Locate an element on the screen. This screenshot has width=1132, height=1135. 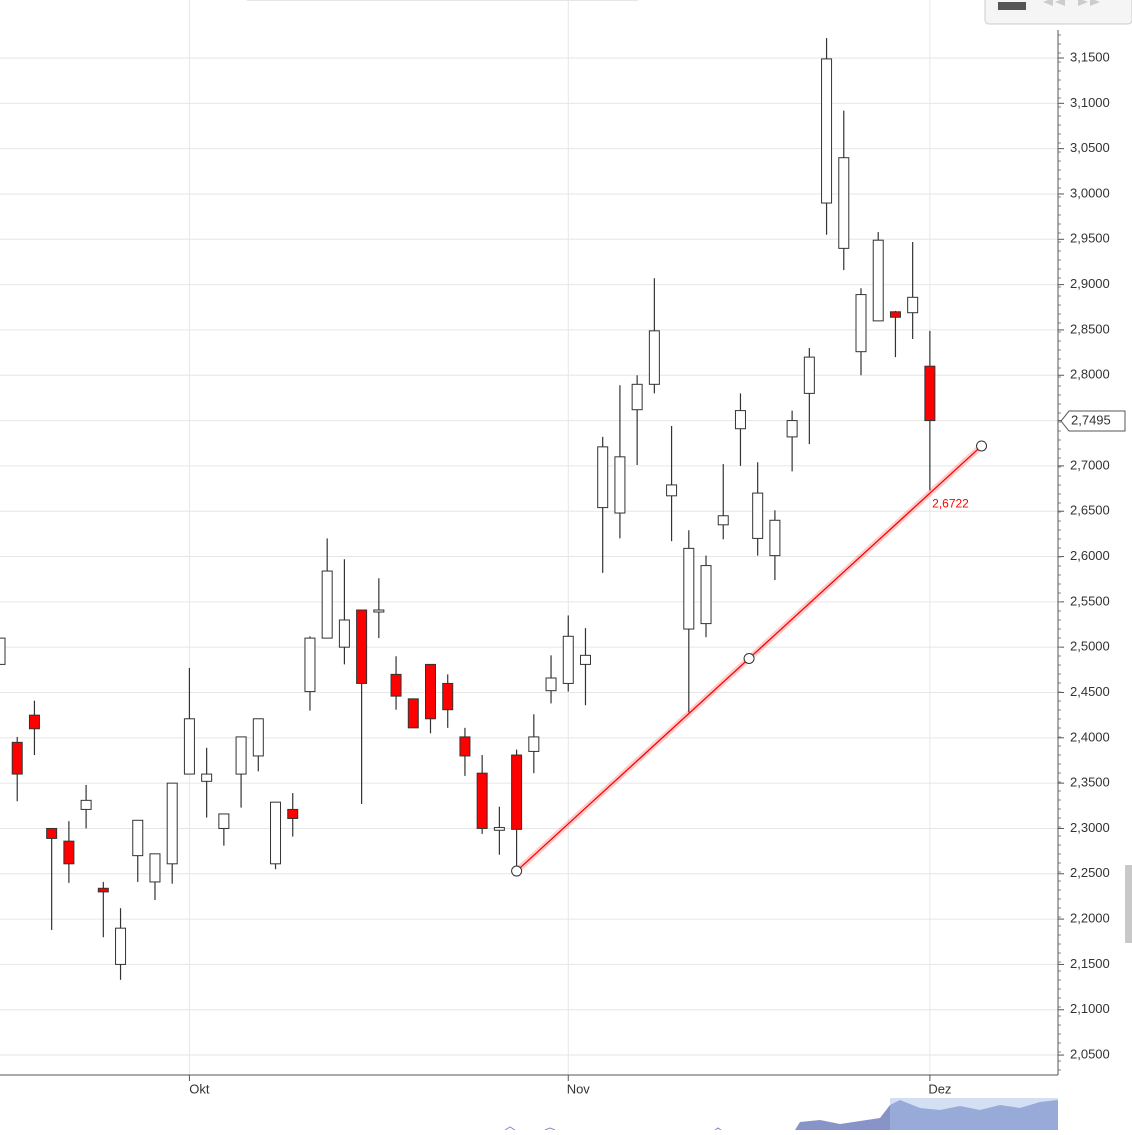
y-tick-label: 3,1000 is located at coordinates (1090, 102).